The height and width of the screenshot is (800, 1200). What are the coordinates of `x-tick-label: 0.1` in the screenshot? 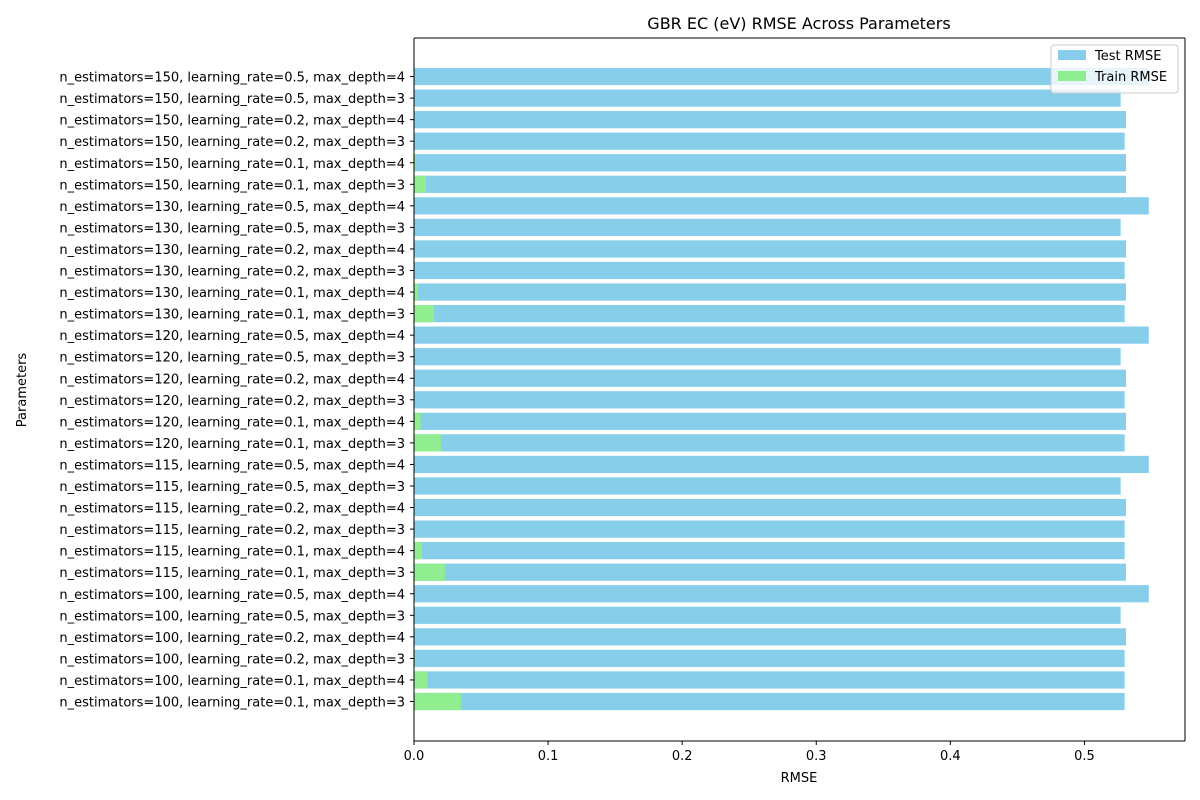 It's located at (548, 756).